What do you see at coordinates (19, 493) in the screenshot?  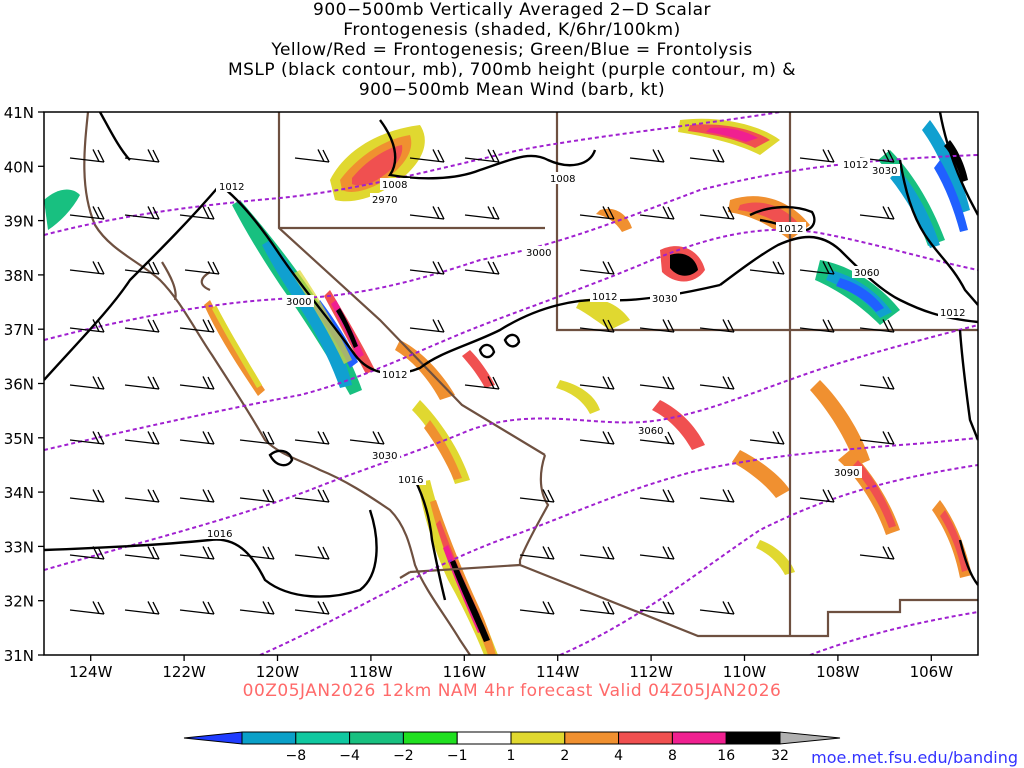 I see `lat-tick-label: 34N` at bounding box center [19, 493].